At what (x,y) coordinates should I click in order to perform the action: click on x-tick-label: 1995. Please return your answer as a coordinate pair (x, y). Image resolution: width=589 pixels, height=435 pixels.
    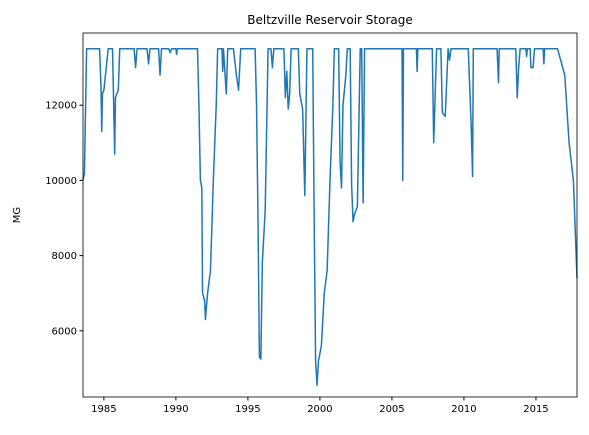
    Looking at the image, I should click on (247, 409).